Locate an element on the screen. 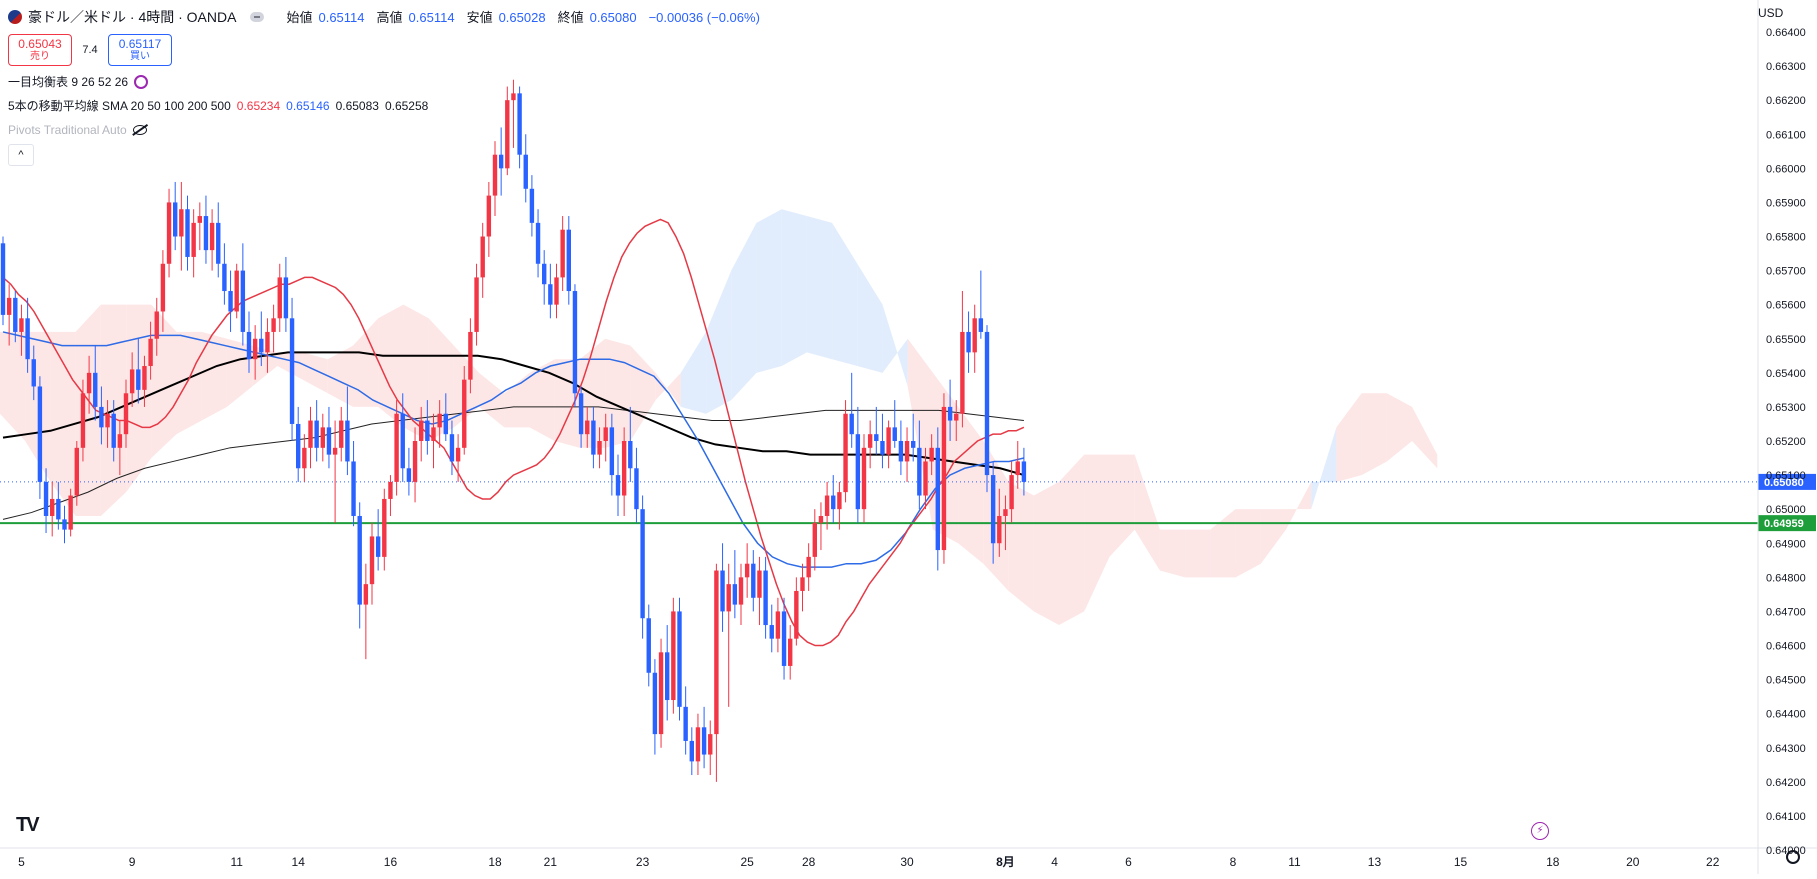 This screenshot has width=1817, height=879. y-tick-label: 0.64100 is located at coordinates (1786, 817).